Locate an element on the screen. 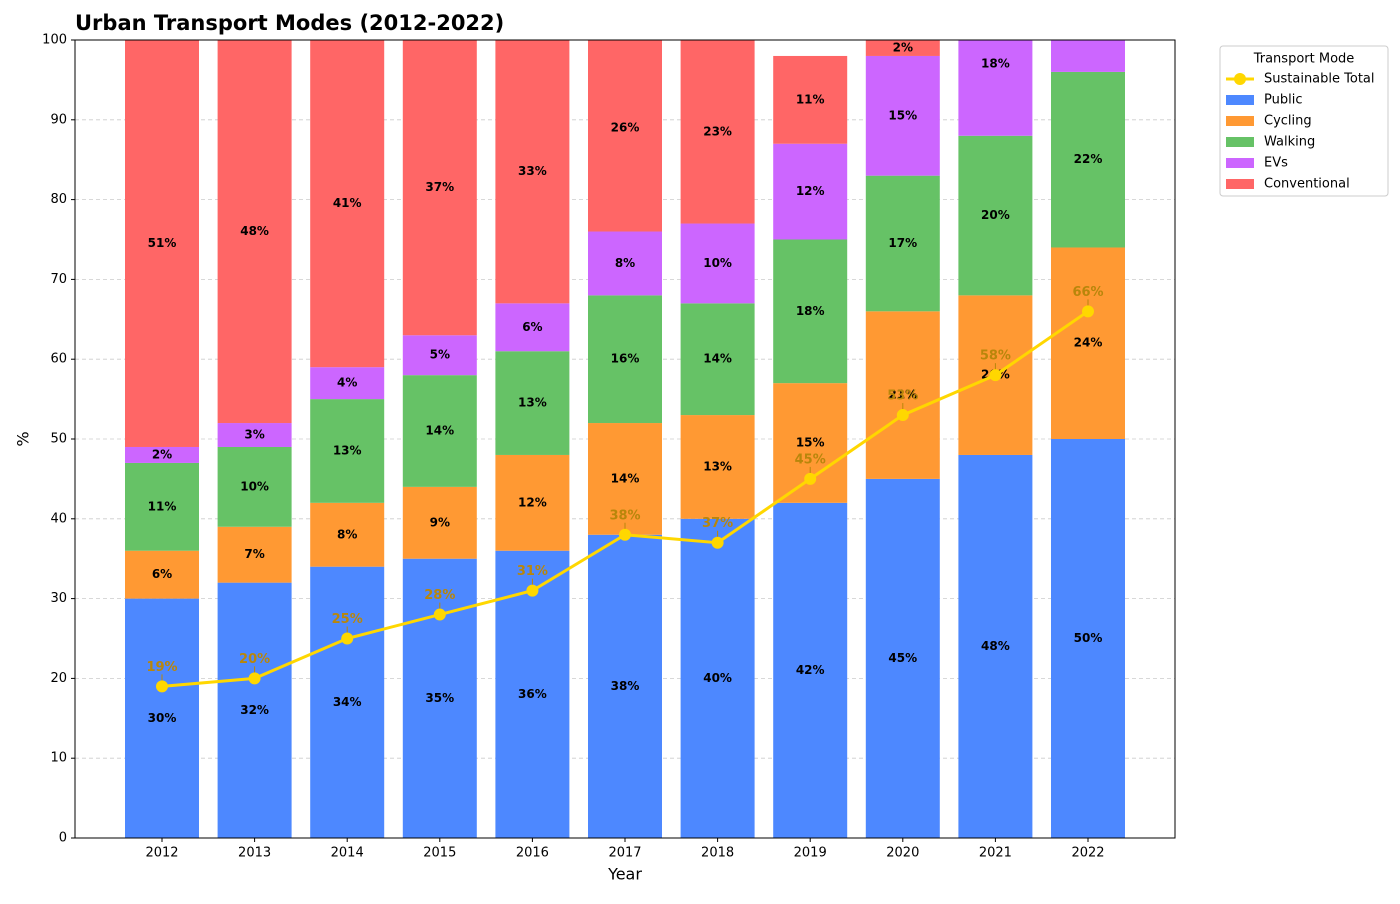 This screenshot has height=904, width=1400. data-label: 7% is located at coordinates (254, 554).